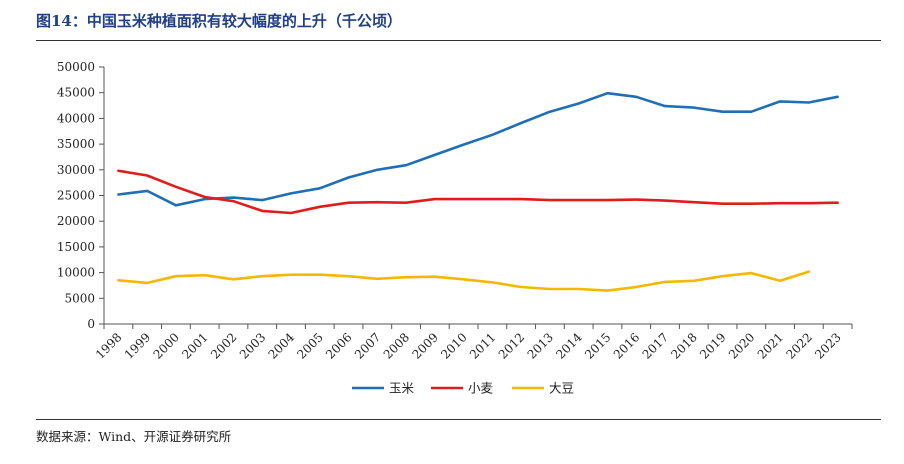 The height and width of the screenshot is (464, 904). I want to click on figure-title: 图14：中国玉米种植面积有较大幅度的上升（千公顷）, so click(219, 21).